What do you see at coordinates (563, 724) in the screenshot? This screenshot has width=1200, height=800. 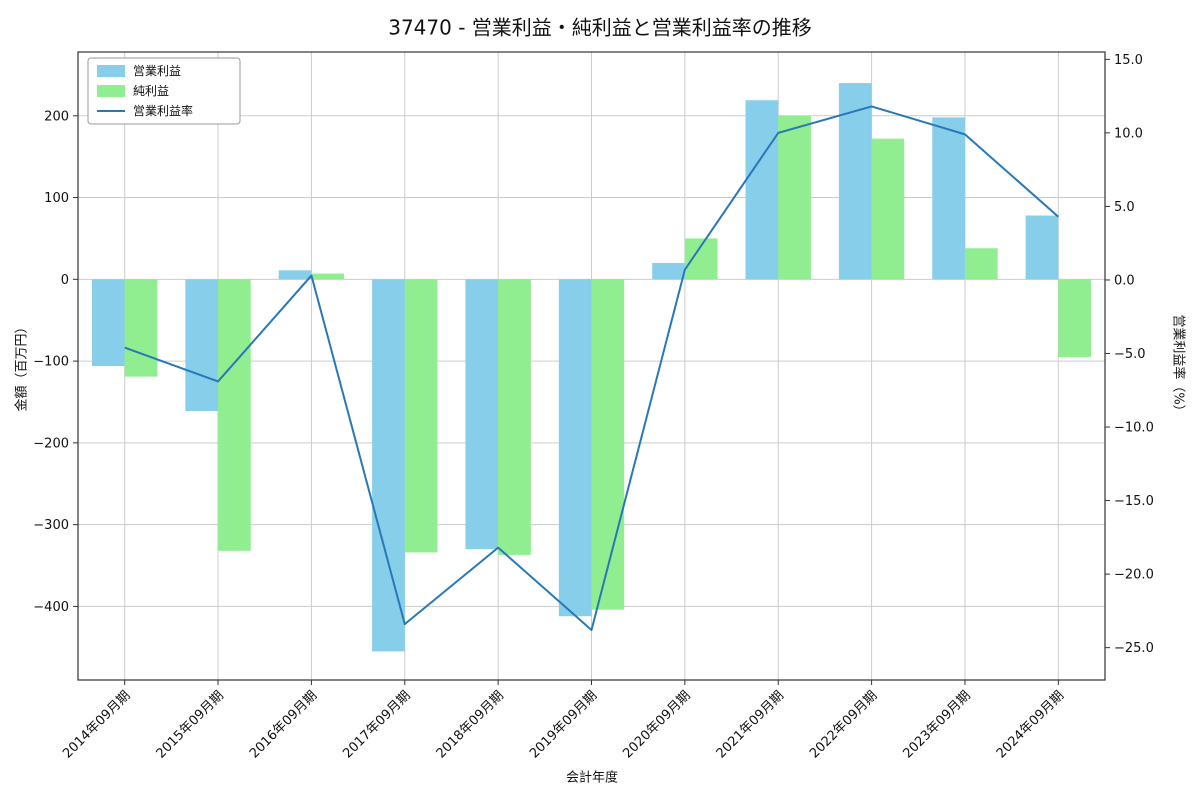 I see `x-tick-label: 2019年09月期` at bounding box center [563, 724].